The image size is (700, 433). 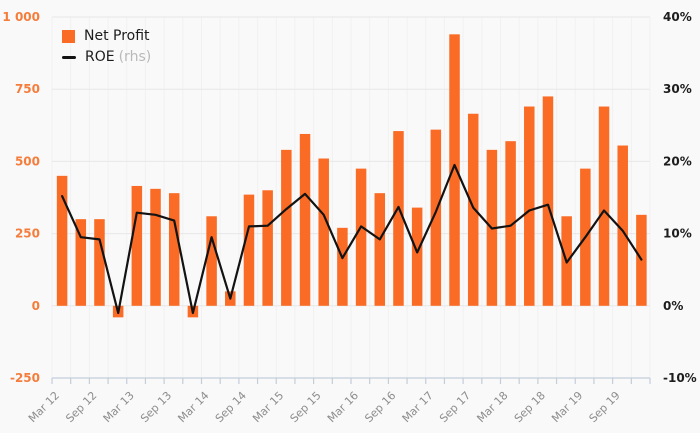 What do you see at coordinates (677, 17) in the screenshot?
I see `right-axis-tick-label: 40%` at bounding box center [677, 17].